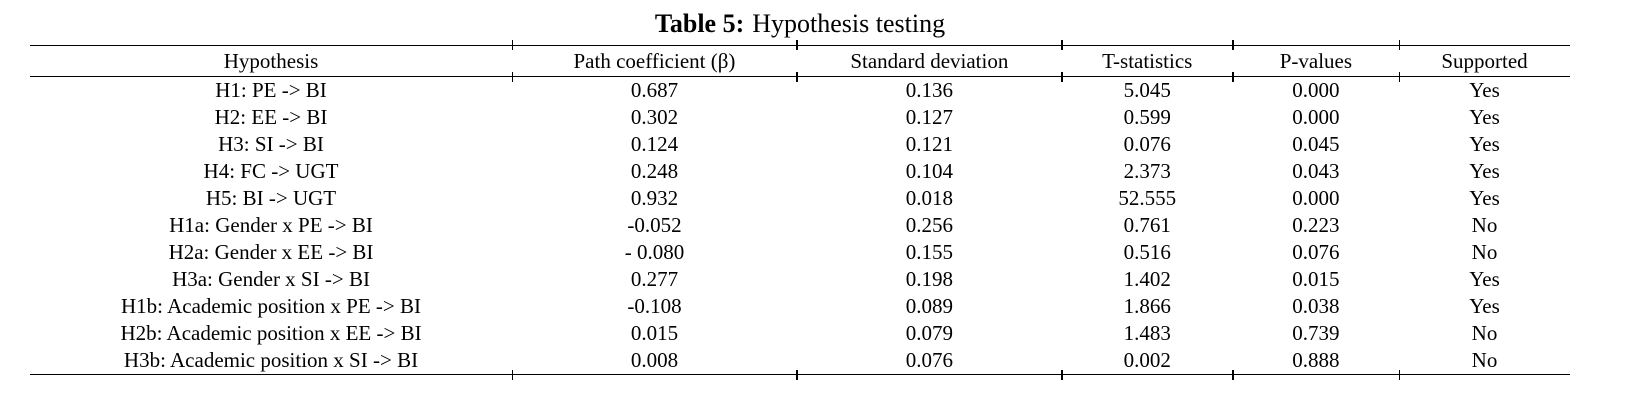 The image size is (1625, 420). Describe the element at coordinates (655, 363) in the screenshot. I see `value-cell: 0.008` at that location.